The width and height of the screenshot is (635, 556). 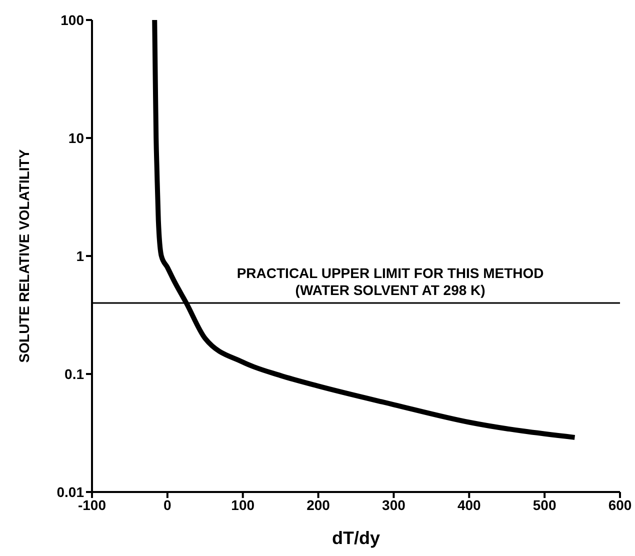 What do you see at coordinates (80, 256) in the screenshot?
I see `y-tick-label: 1` at bounding box center [80, 256].